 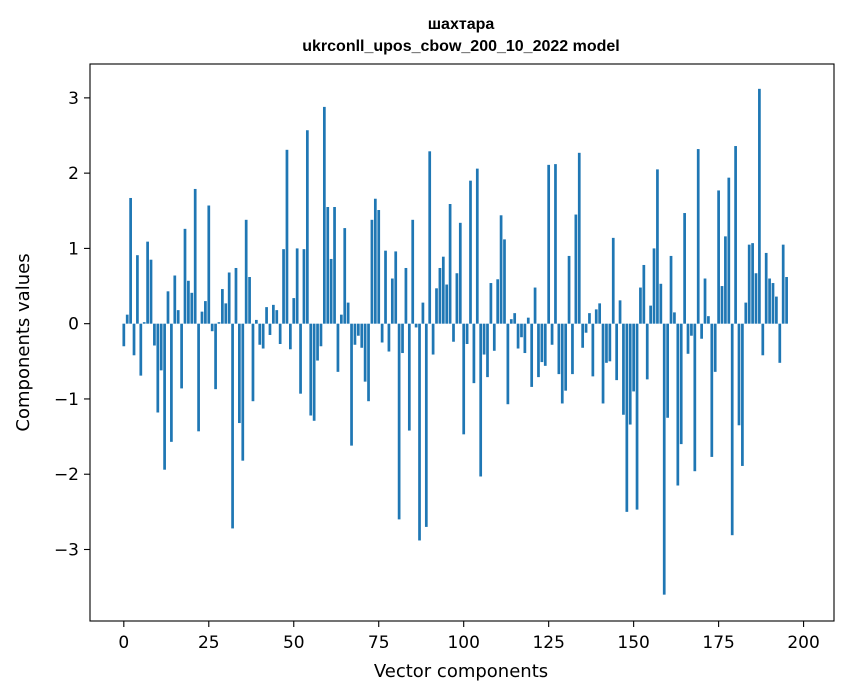 I want to click on x-tick-label: 75, so click(x=379, y=643).